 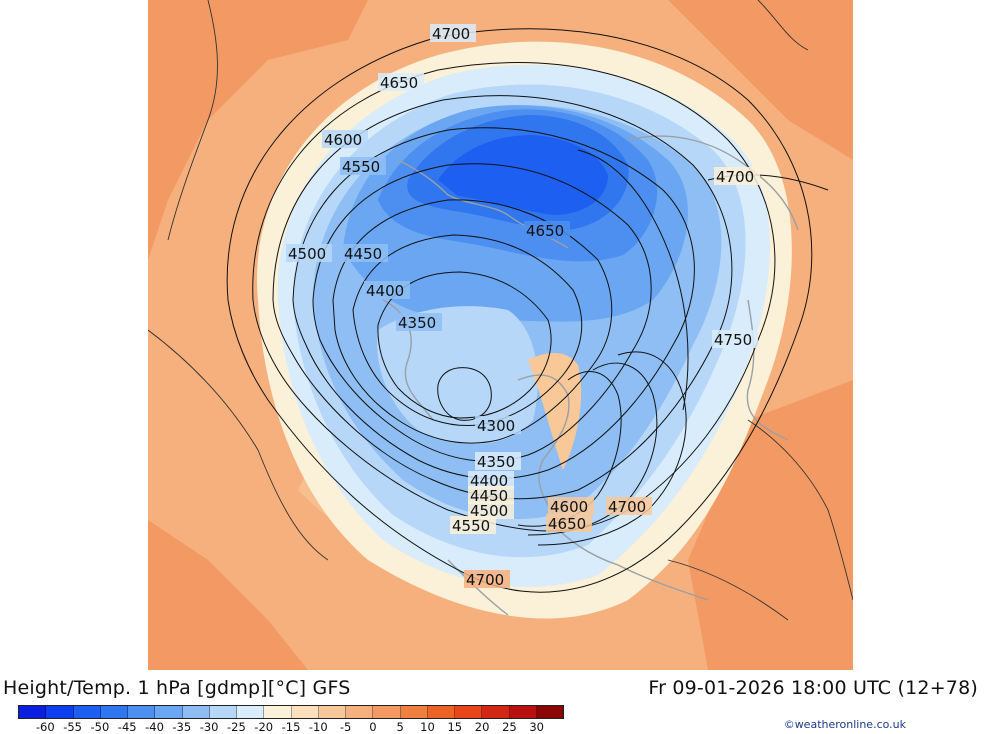 What do you see at coordinates (555, 411) in the screenshot?
I see `warm-intrusion` at bounding box center [555, 411].